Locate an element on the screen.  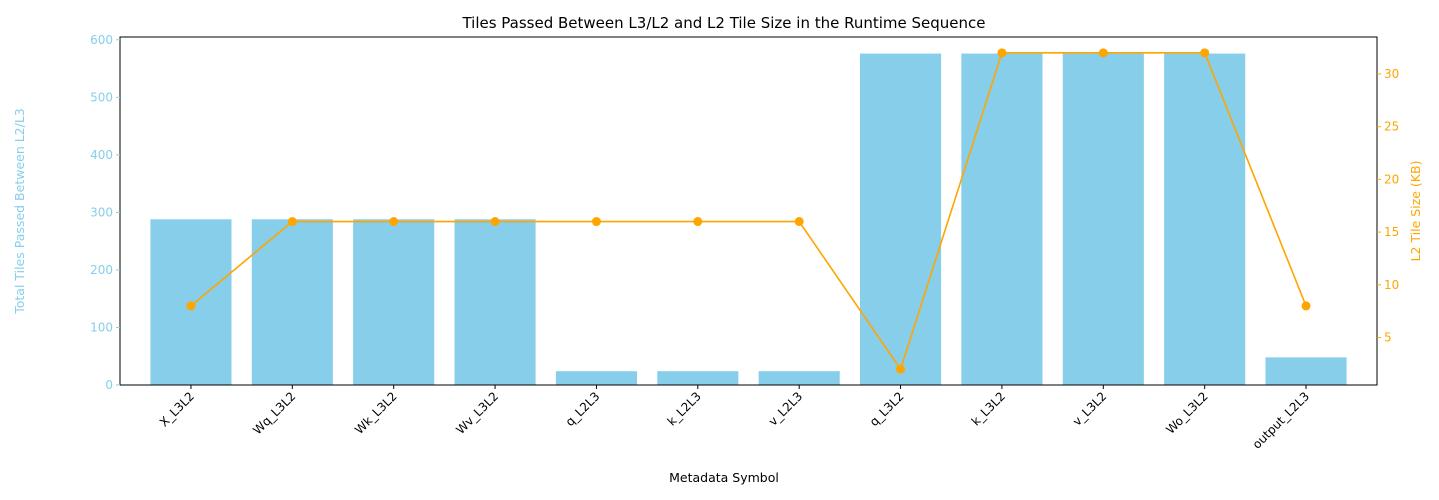
x-tick-label: q_L3L2 is located at coordinates (887, 409).